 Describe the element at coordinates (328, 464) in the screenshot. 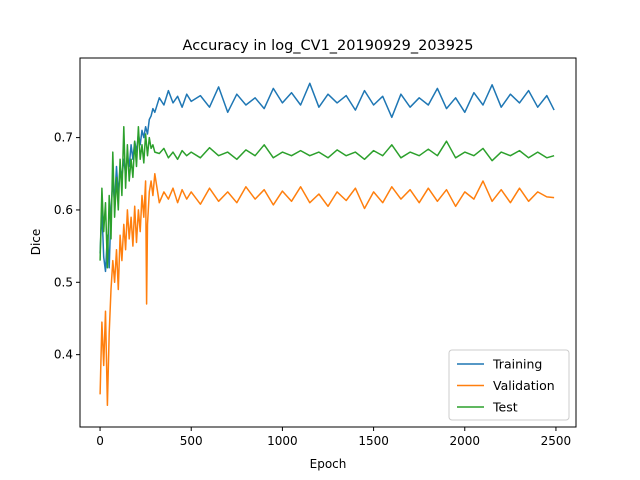

I see `x-axis-title: Epoch` at that location.